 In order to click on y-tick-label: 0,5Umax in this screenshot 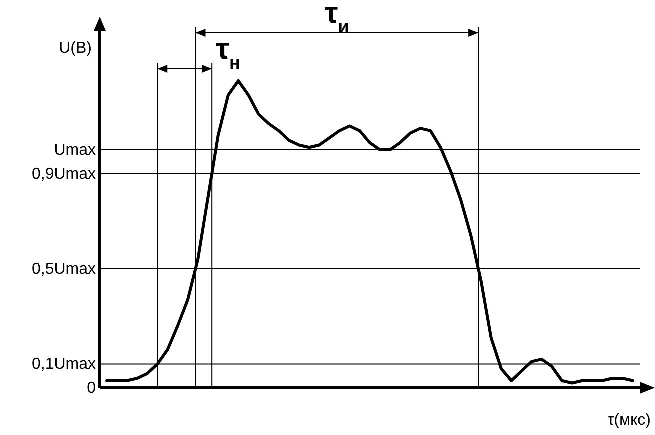, I will do `click(64, 269)`.